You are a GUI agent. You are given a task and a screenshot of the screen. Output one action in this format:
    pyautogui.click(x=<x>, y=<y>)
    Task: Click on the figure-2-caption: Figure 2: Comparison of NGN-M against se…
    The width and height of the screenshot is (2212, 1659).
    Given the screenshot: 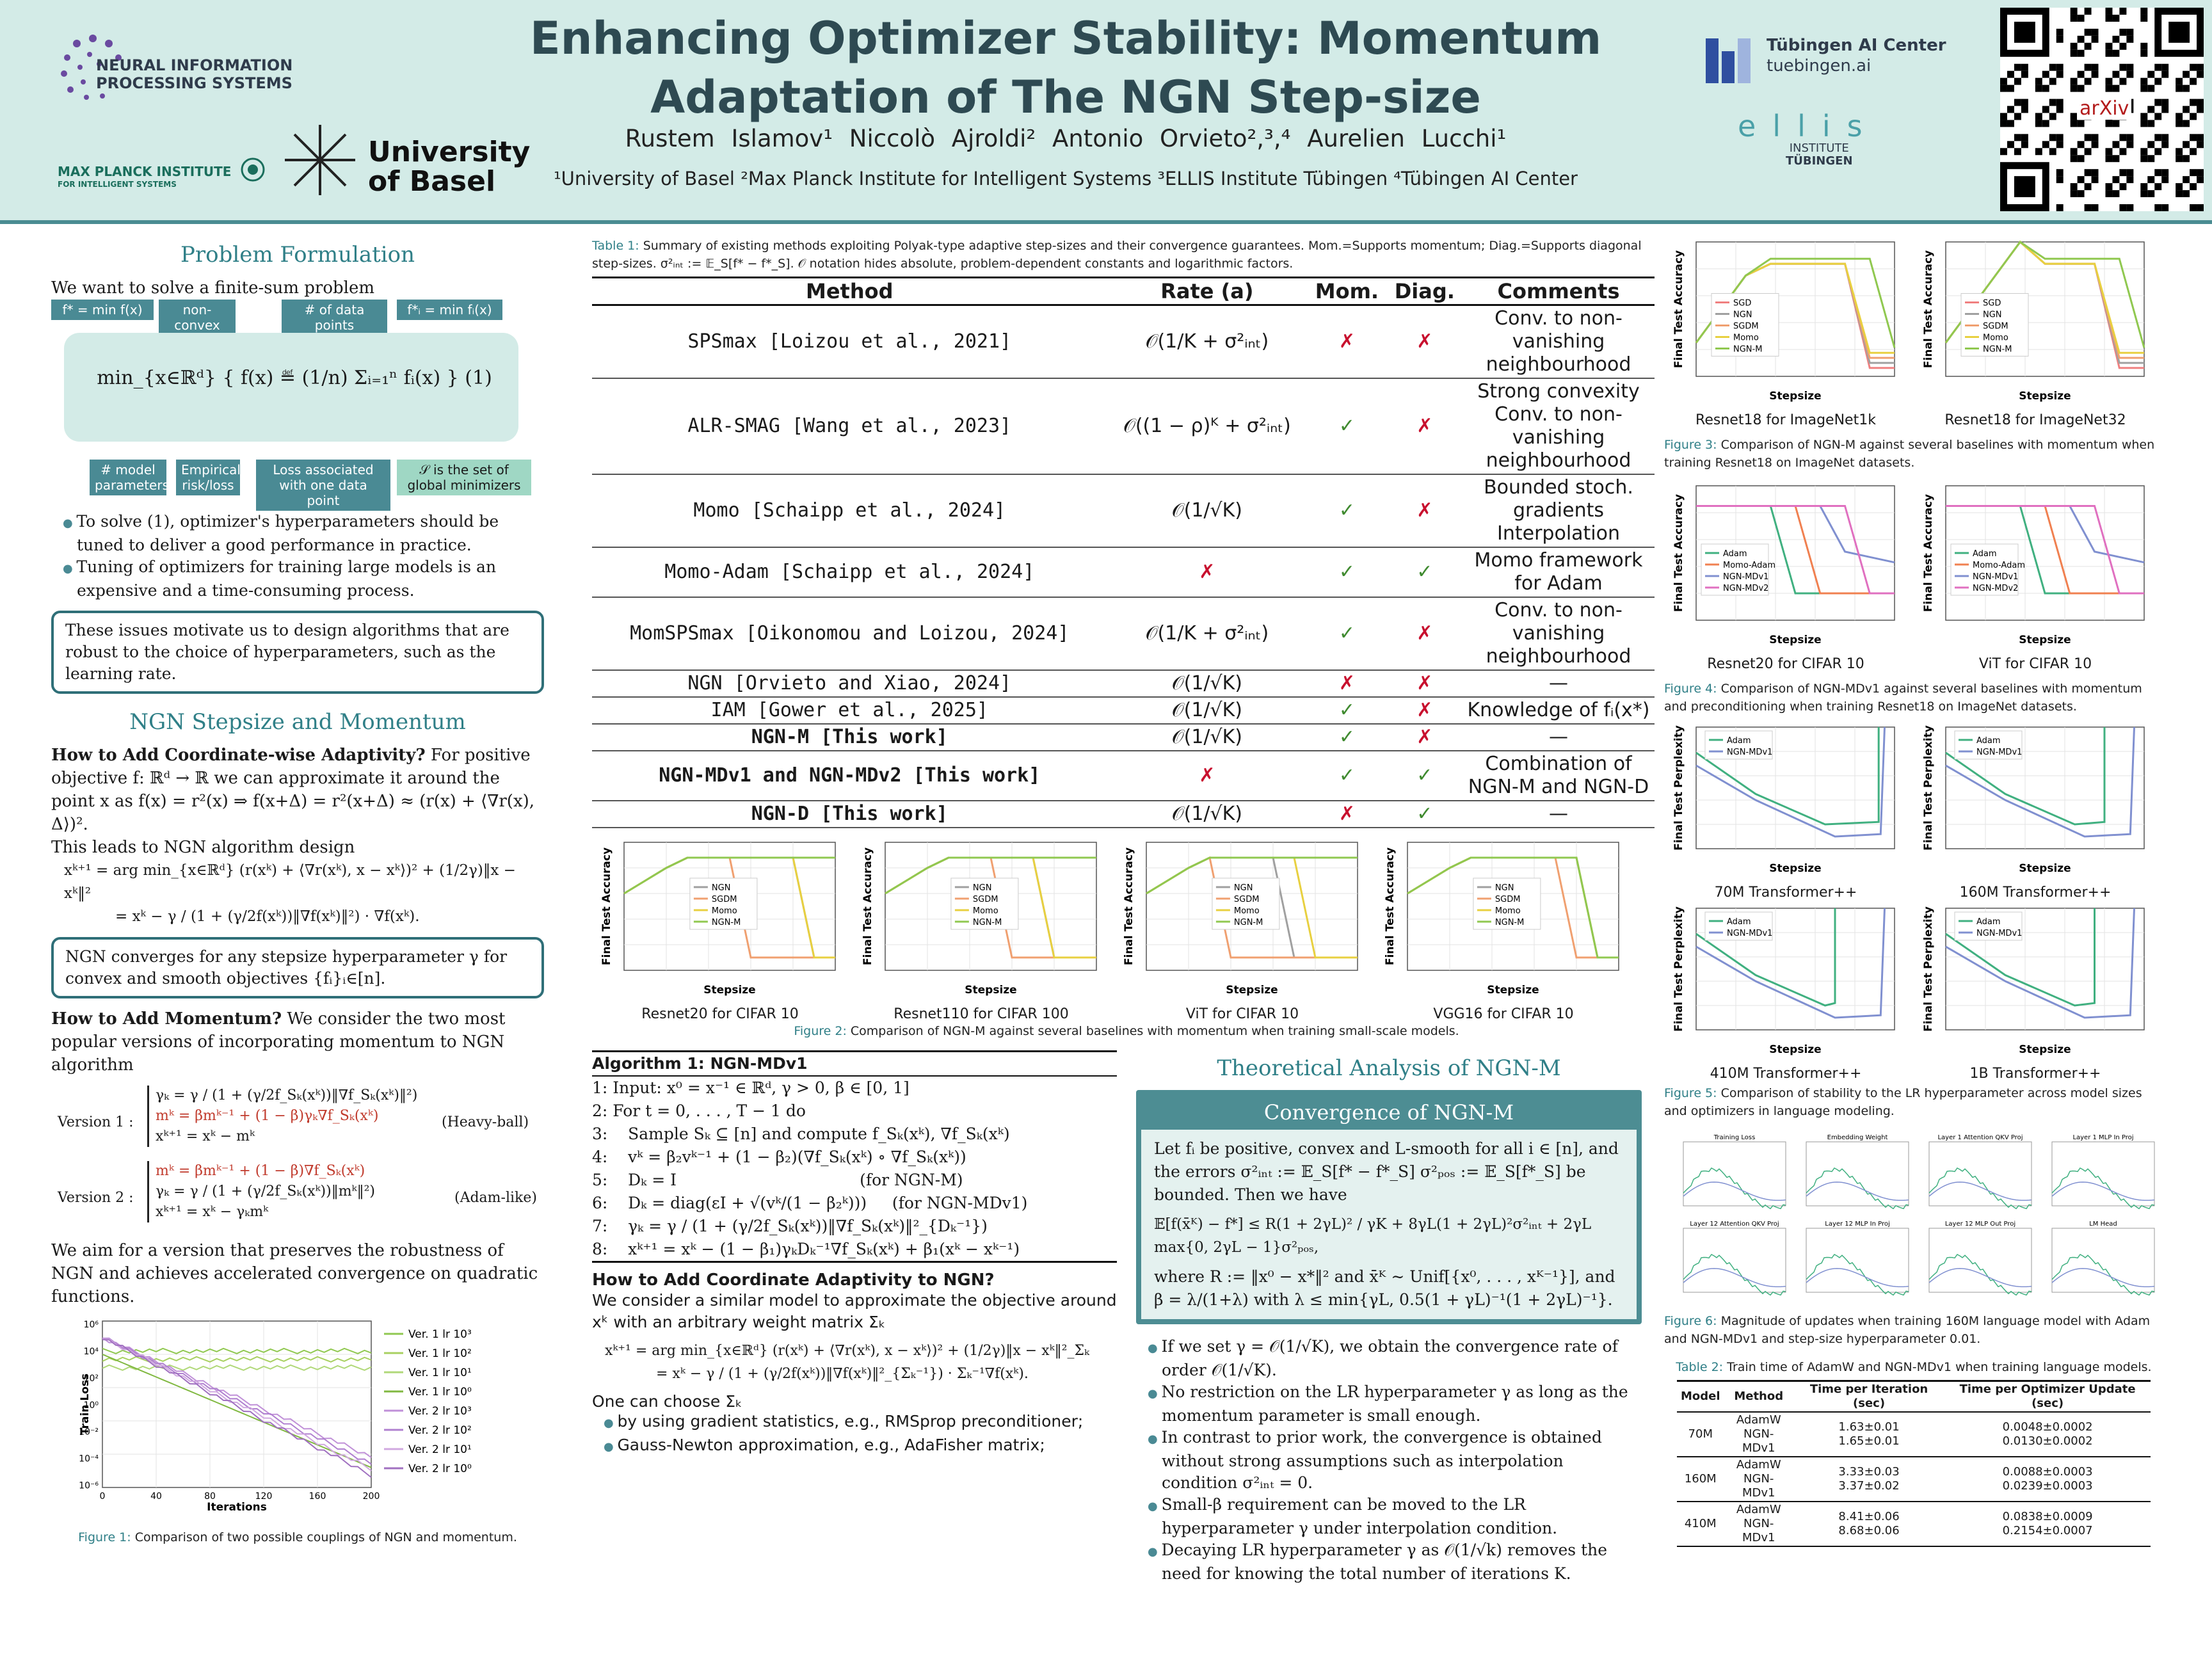 What is the action you would take?
    pyautogui.click(x=1126, y=1031)
    